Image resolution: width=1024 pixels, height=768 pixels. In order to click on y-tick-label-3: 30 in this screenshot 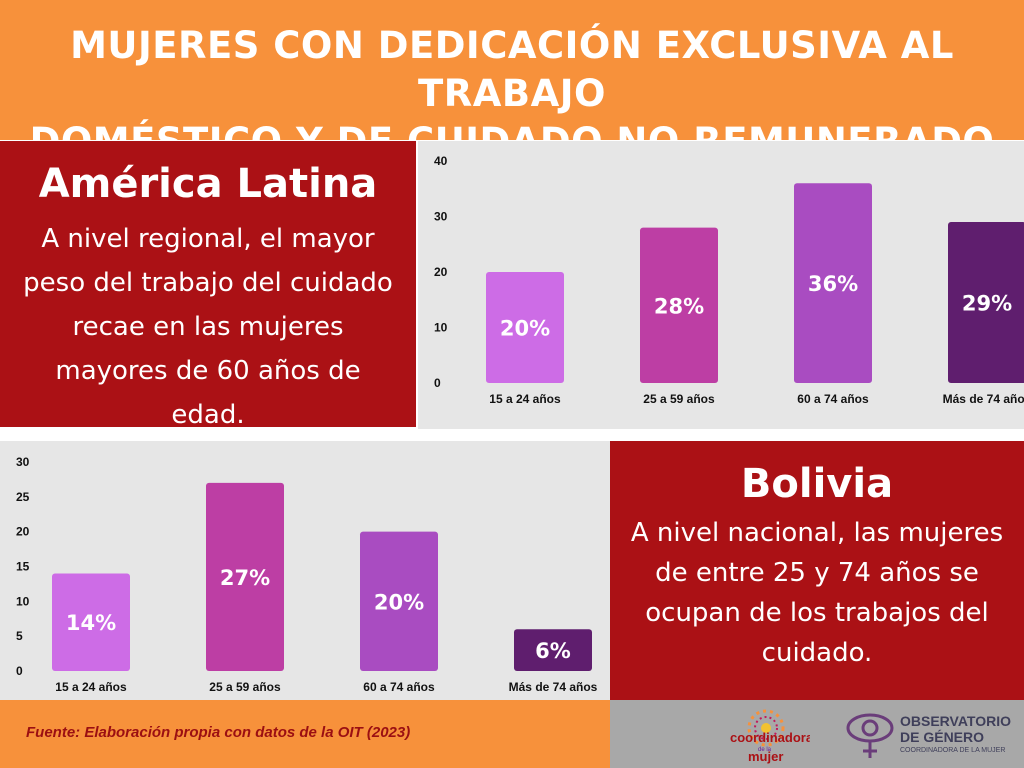, I will do `click(441, 217)`.